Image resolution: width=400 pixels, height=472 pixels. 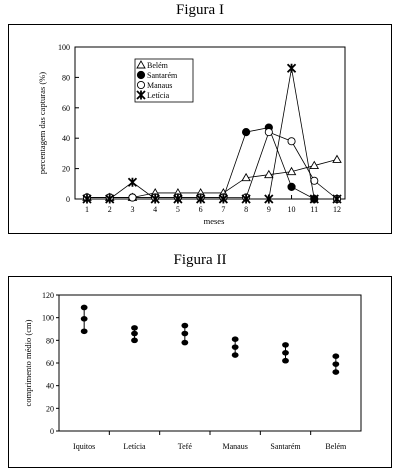 What do you see at coordinates (246, 209) in the screenshot?
I see `x-tick-label: 8` at bounding box center [246, 209].